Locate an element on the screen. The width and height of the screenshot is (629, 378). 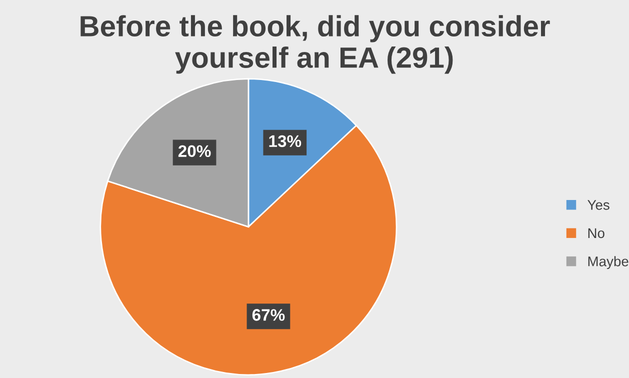
data-label: 67% is located at coordinates (268, 315).